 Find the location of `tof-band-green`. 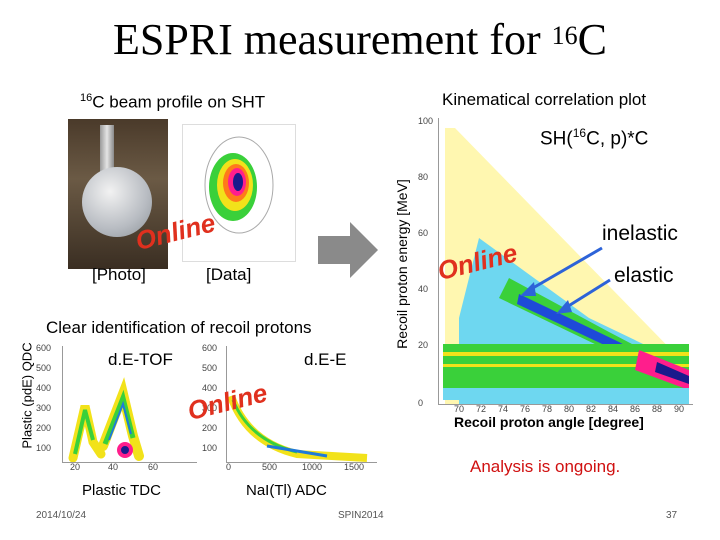

tof-band-green is located at coordinates (84, 432).